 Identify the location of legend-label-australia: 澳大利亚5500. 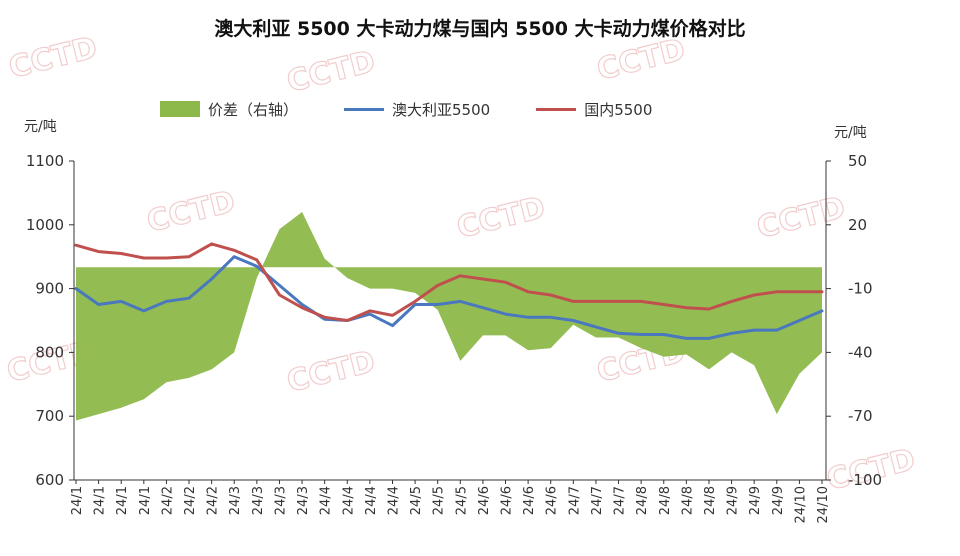
(441, 109).